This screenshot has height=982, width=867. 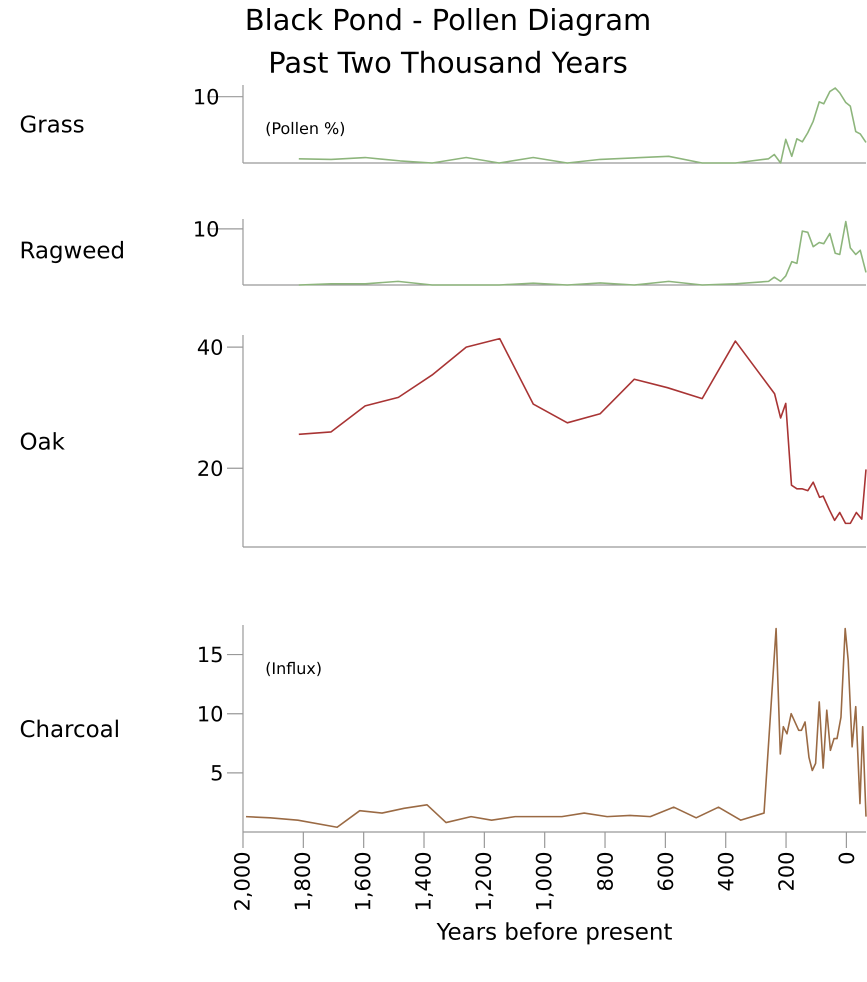 What do you see at coordinates (217, 773) in the screenshot?
I see `y-tick-label: 5` at bounding box center [217, 773].